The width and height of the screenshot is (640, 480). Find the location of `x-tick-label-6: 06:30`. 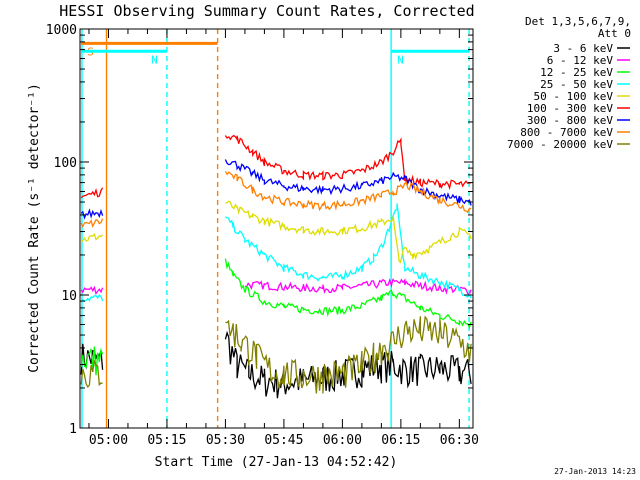

x-tick-label-6: 06:30 is located at coordinates (459, 440).